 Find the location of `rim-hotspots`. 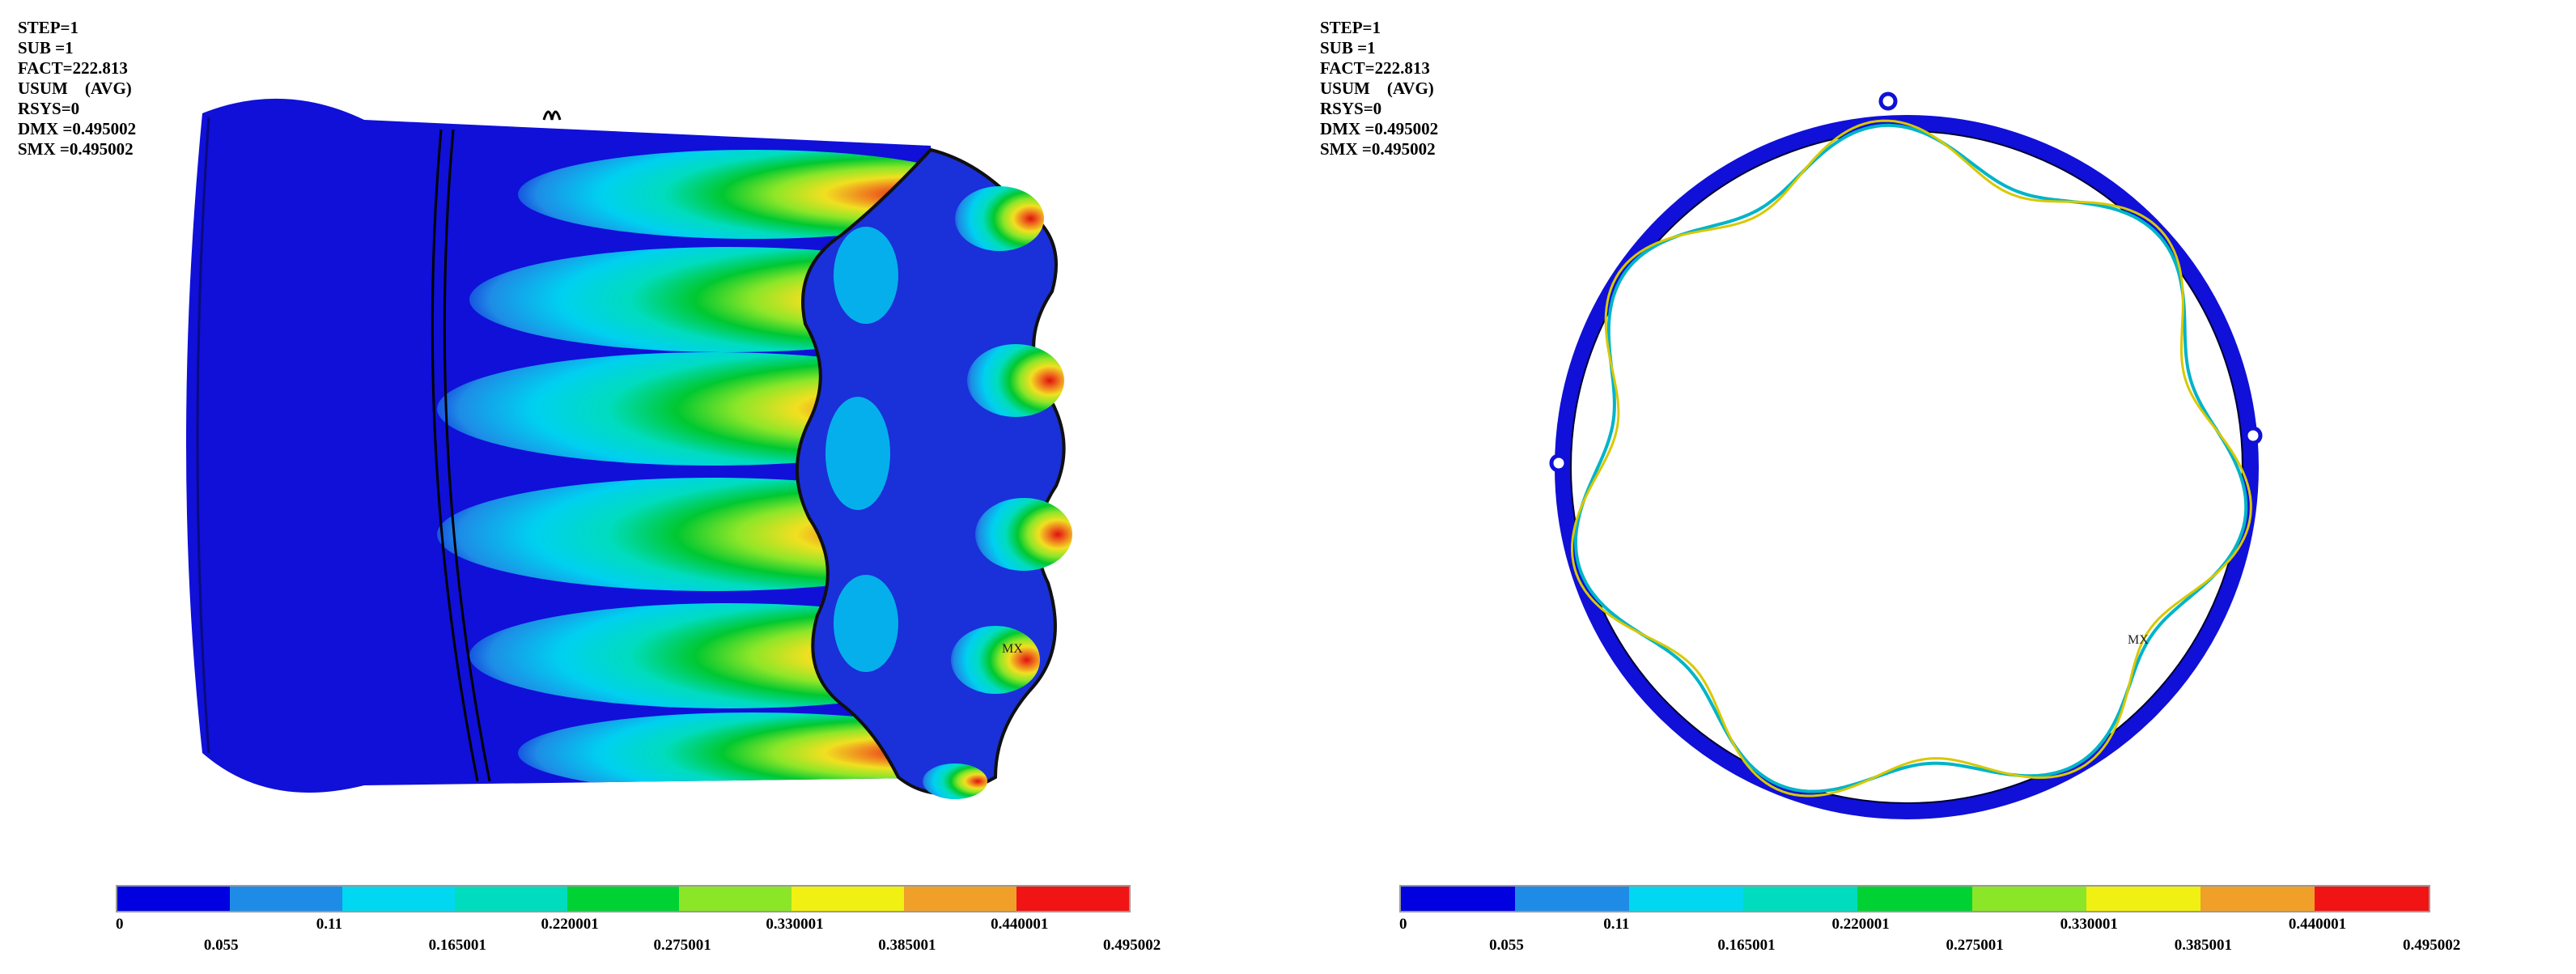

rim-hotspots is located at coordinates (948, 492).